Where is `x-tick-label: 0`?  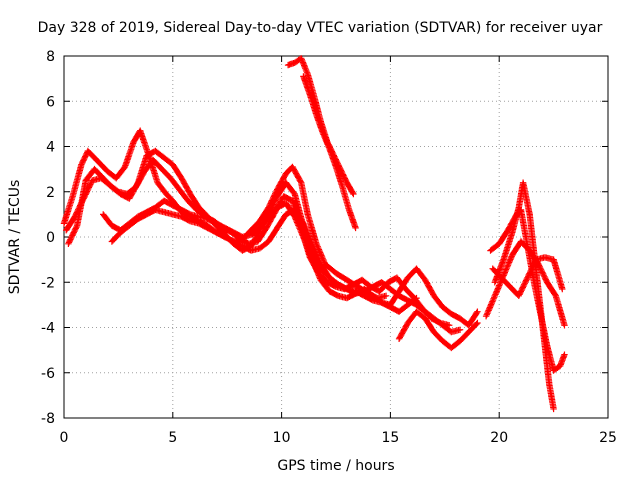
x-tick-label: 0 is located at coordinates (64, 438).